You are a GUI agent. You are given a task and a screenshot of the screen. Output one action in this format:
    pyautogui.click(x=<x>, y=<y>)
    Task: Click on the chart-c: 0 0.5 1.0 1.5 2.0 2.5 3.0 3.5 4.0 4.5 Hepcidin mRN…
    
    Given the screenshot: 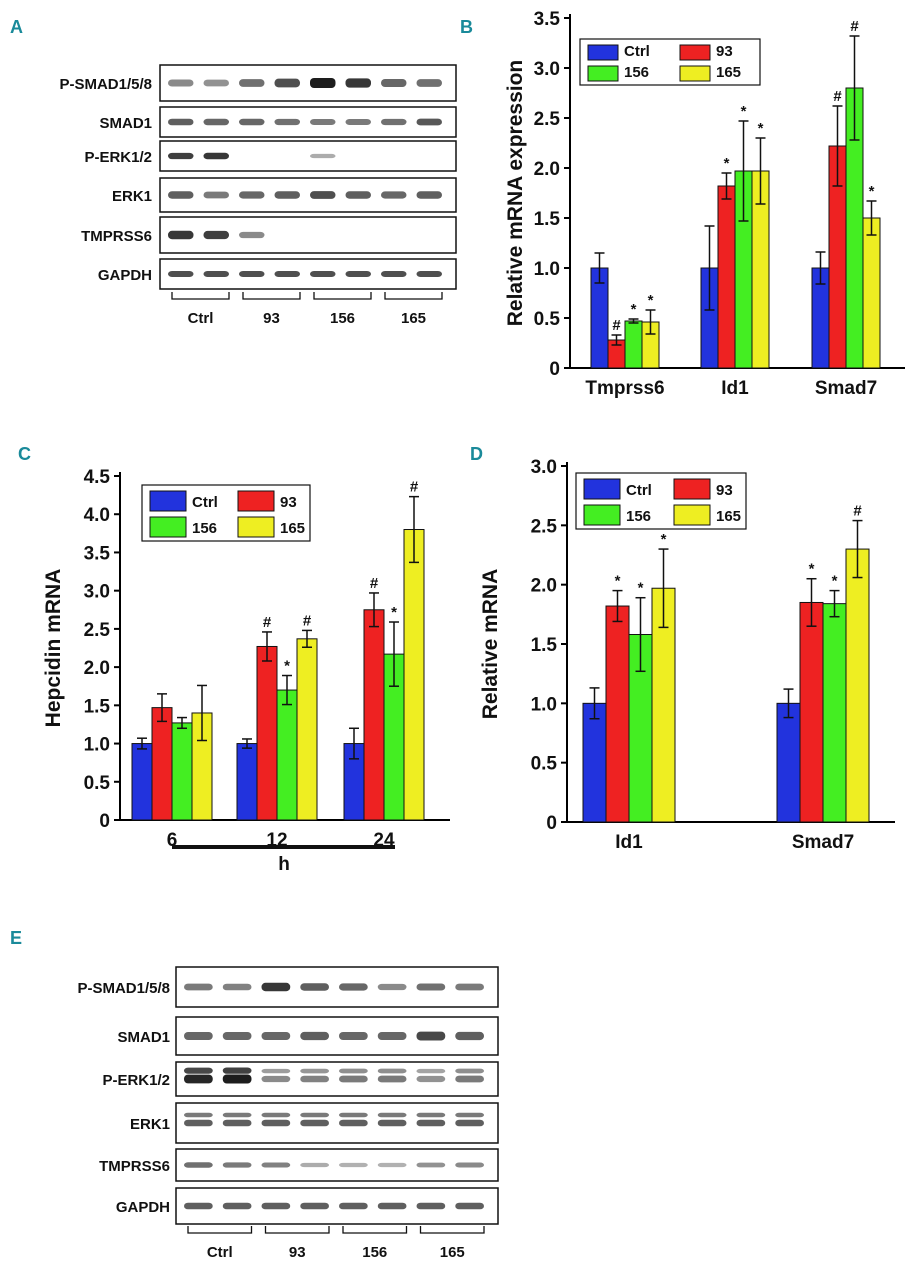 What is the action you would take?
    pyautogui.click(x=246, y=671)
    